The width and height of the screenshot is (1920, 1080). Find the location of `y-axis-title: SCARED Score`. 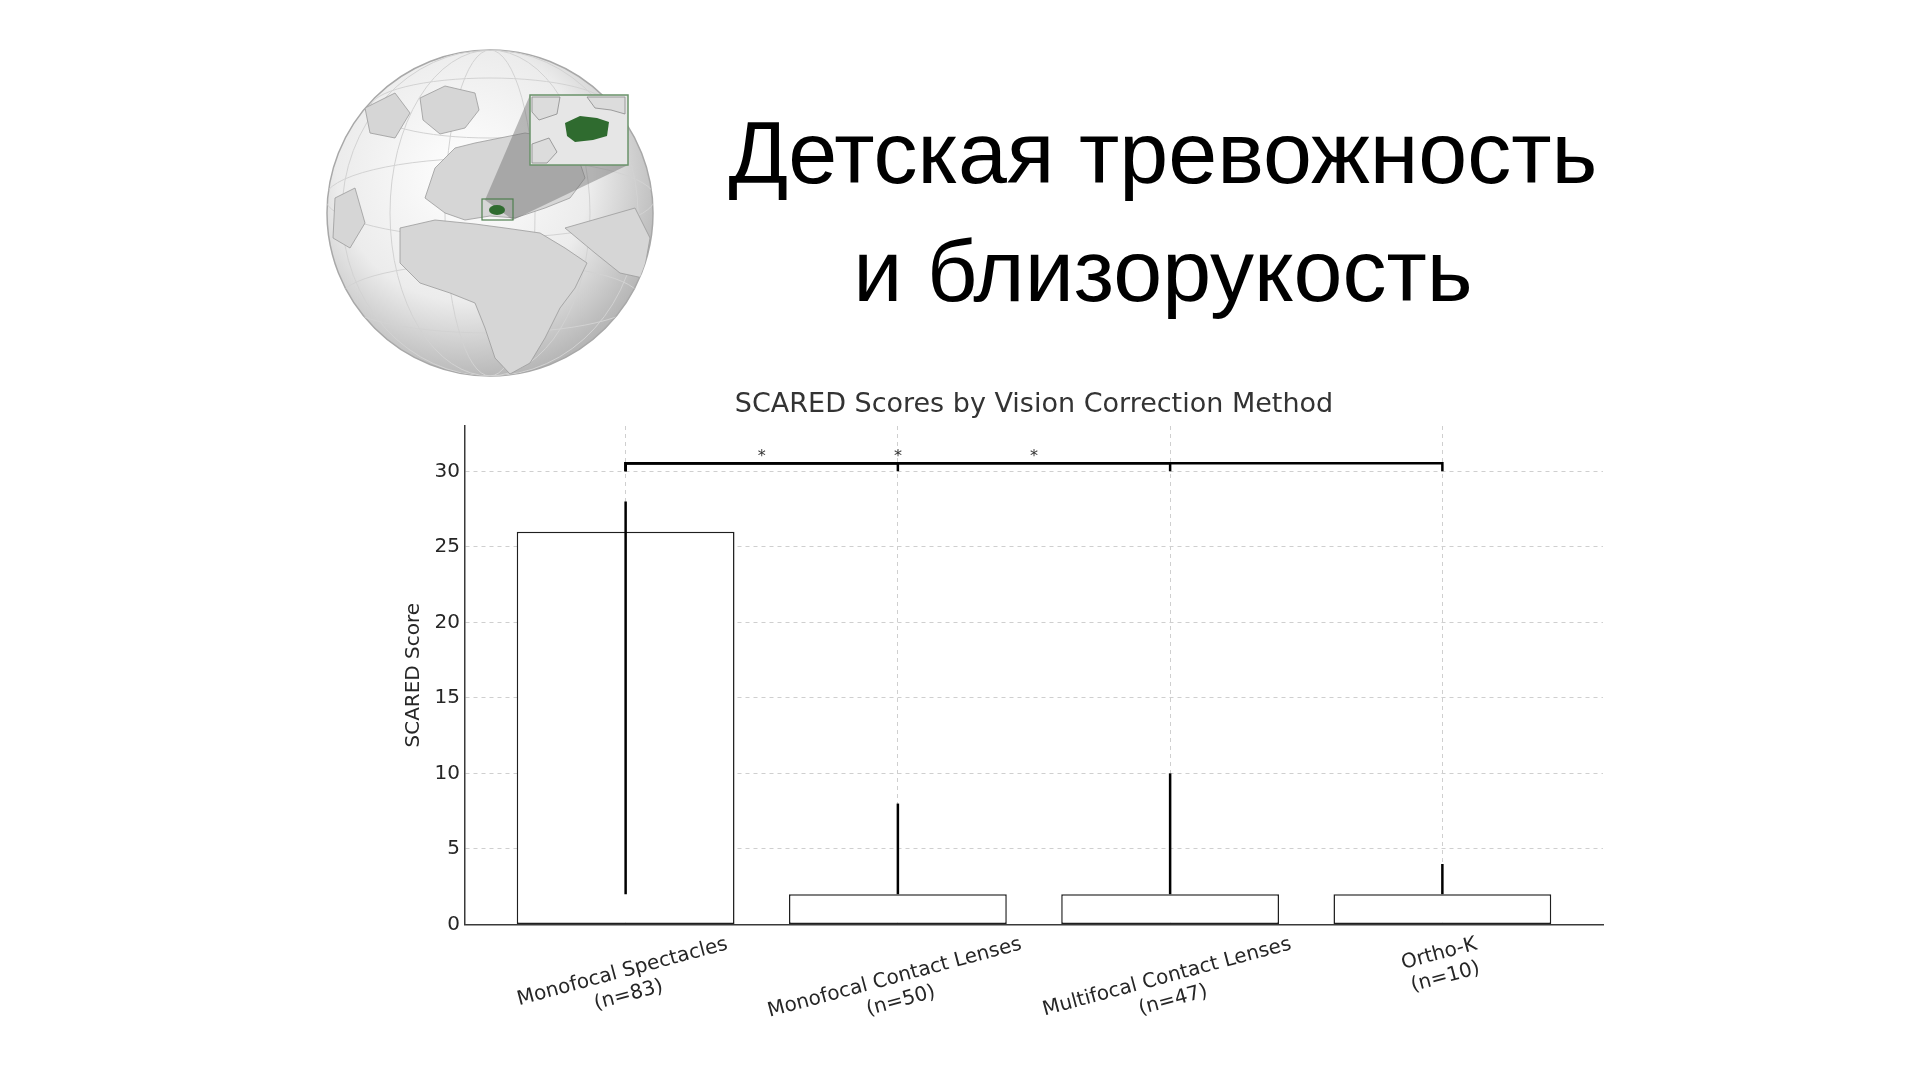

y-axis-title: SCARED Score is located at coordinates (412, 675).